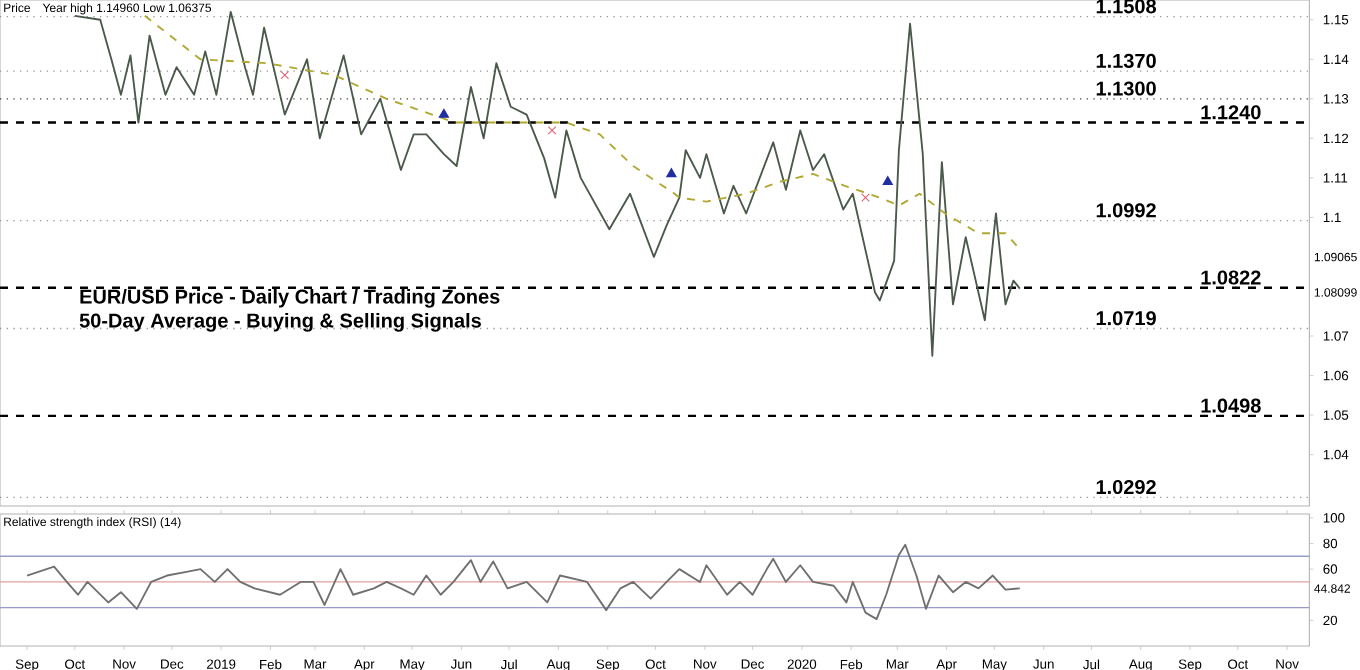  I want to click on ref-line-label: 1.0292, so click(1126, 487).